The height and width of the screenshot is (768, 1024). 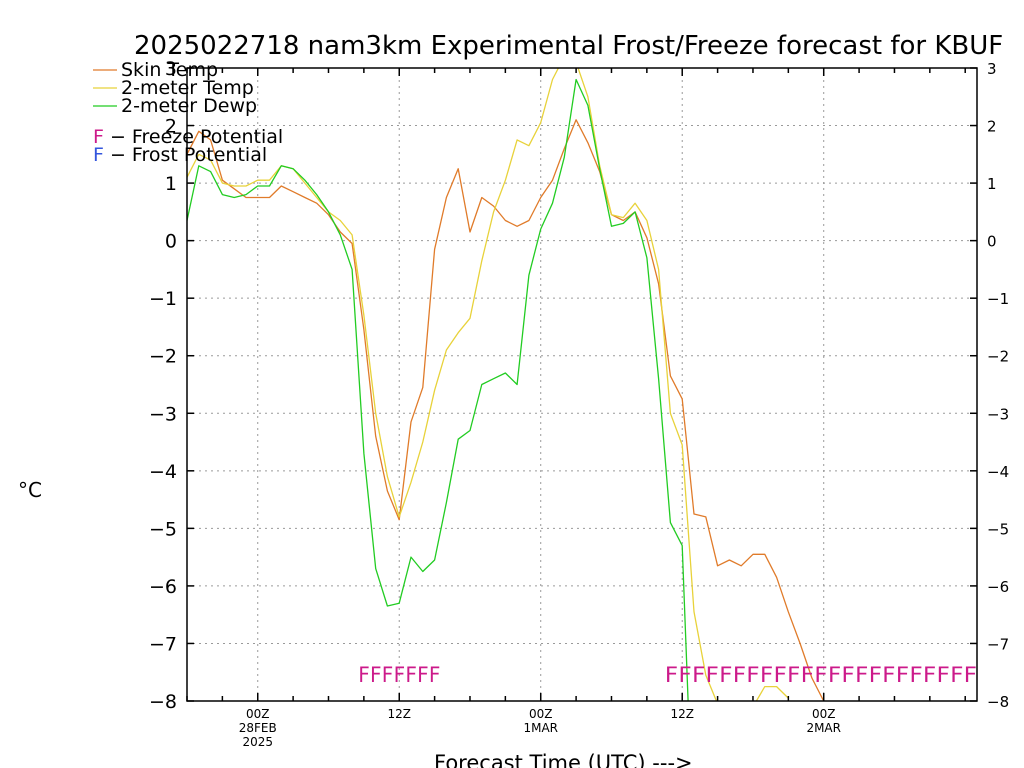 What do you see at coordinates (992, 242) in the screenshot?
I see `y-tick-label-right: 0` at bounding box center [992, 242].